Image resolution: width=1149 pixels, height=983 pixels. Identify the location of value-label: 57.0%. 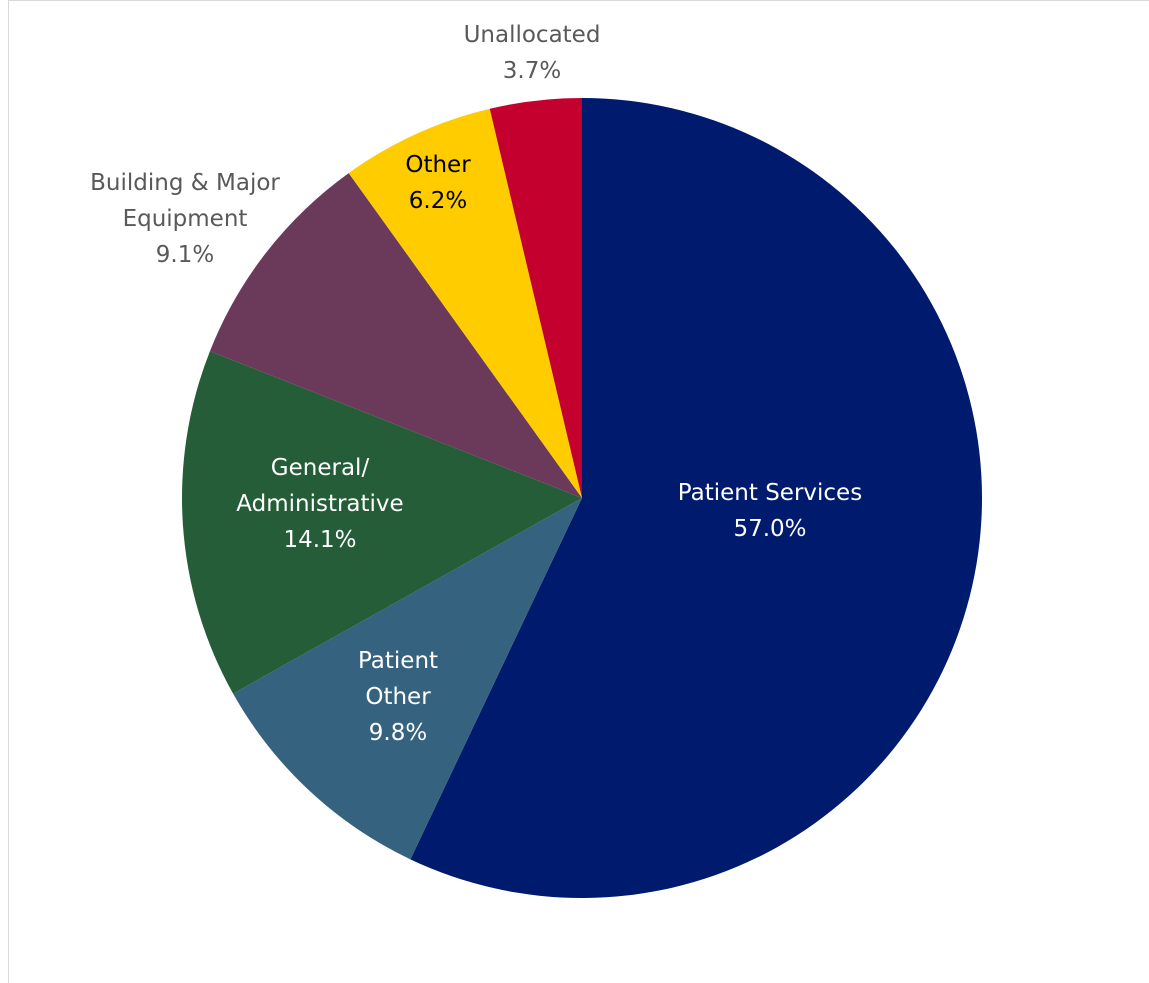
(769, 529).